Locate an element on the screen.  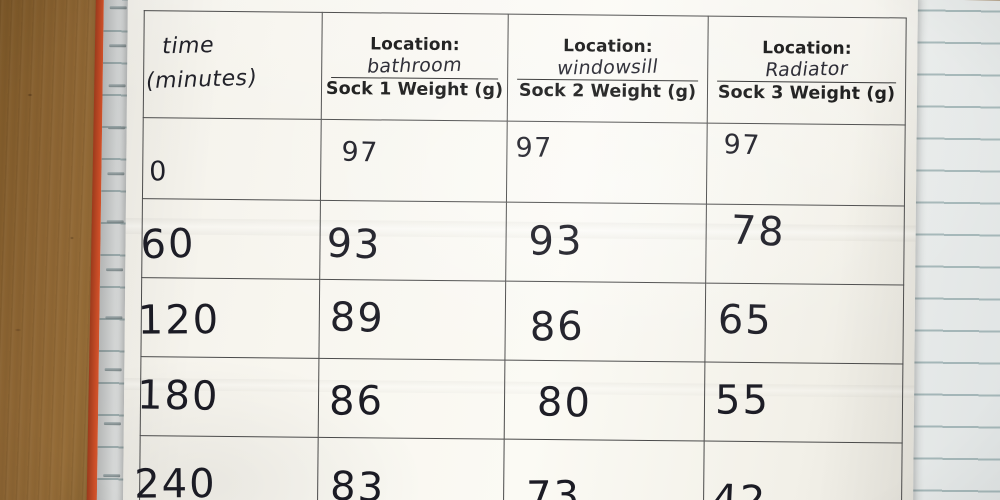
location-value-sock1: bathroom is located at coordinates (414, 65).